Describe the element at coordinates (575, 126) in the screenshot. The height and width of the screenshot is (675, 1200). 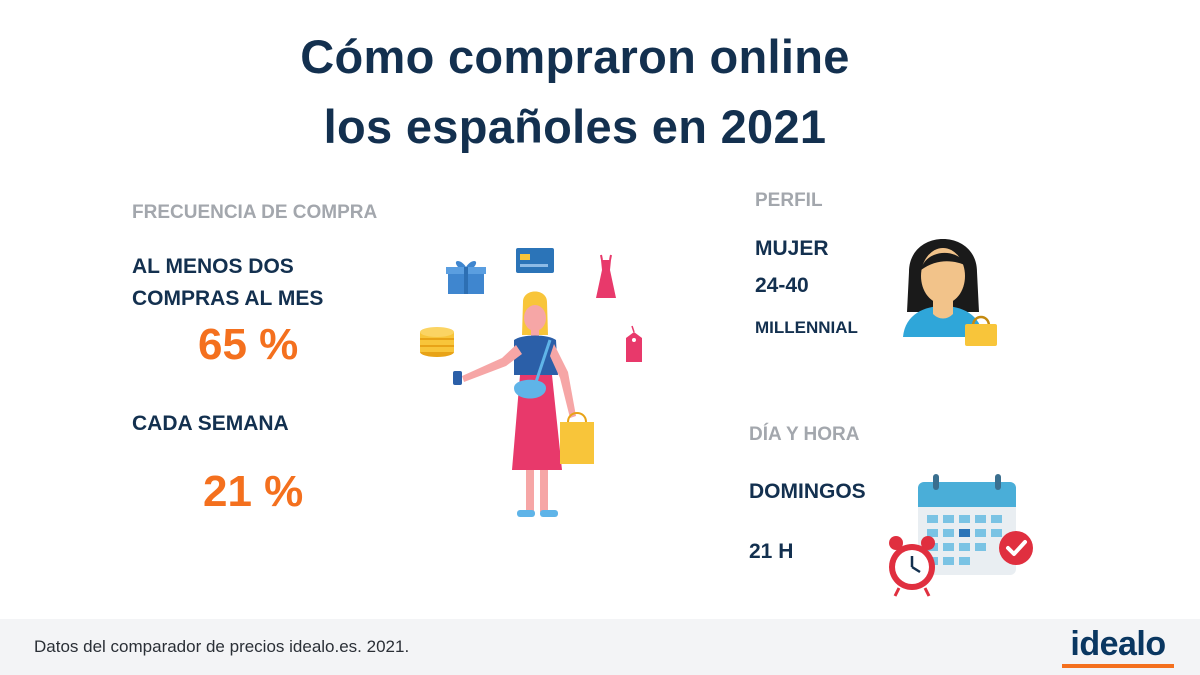
I see `title-line-2: los españoles en 2021` at that location.